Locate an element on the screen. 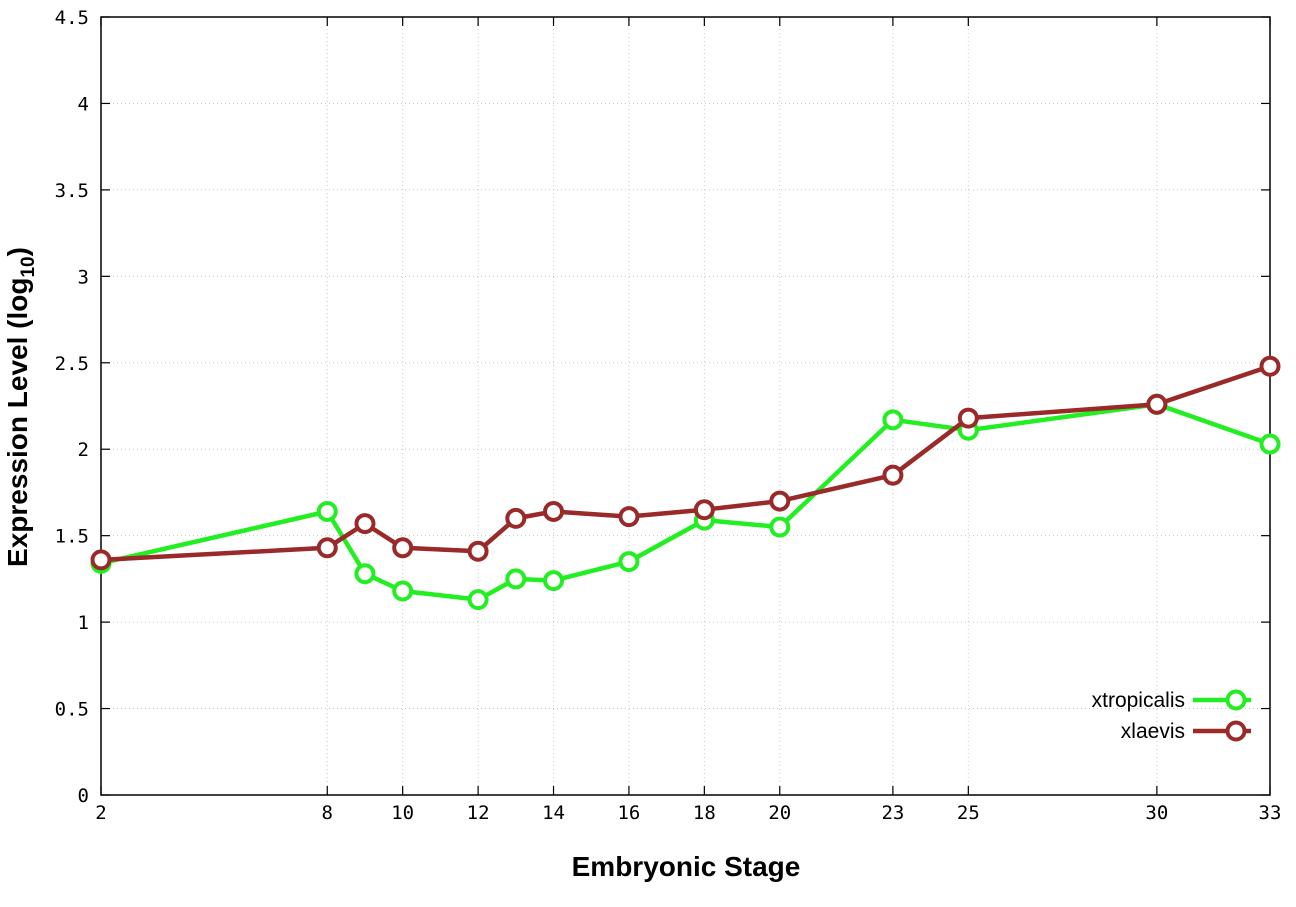  x-tick-label: 14 is located at coordinates (553, 813).